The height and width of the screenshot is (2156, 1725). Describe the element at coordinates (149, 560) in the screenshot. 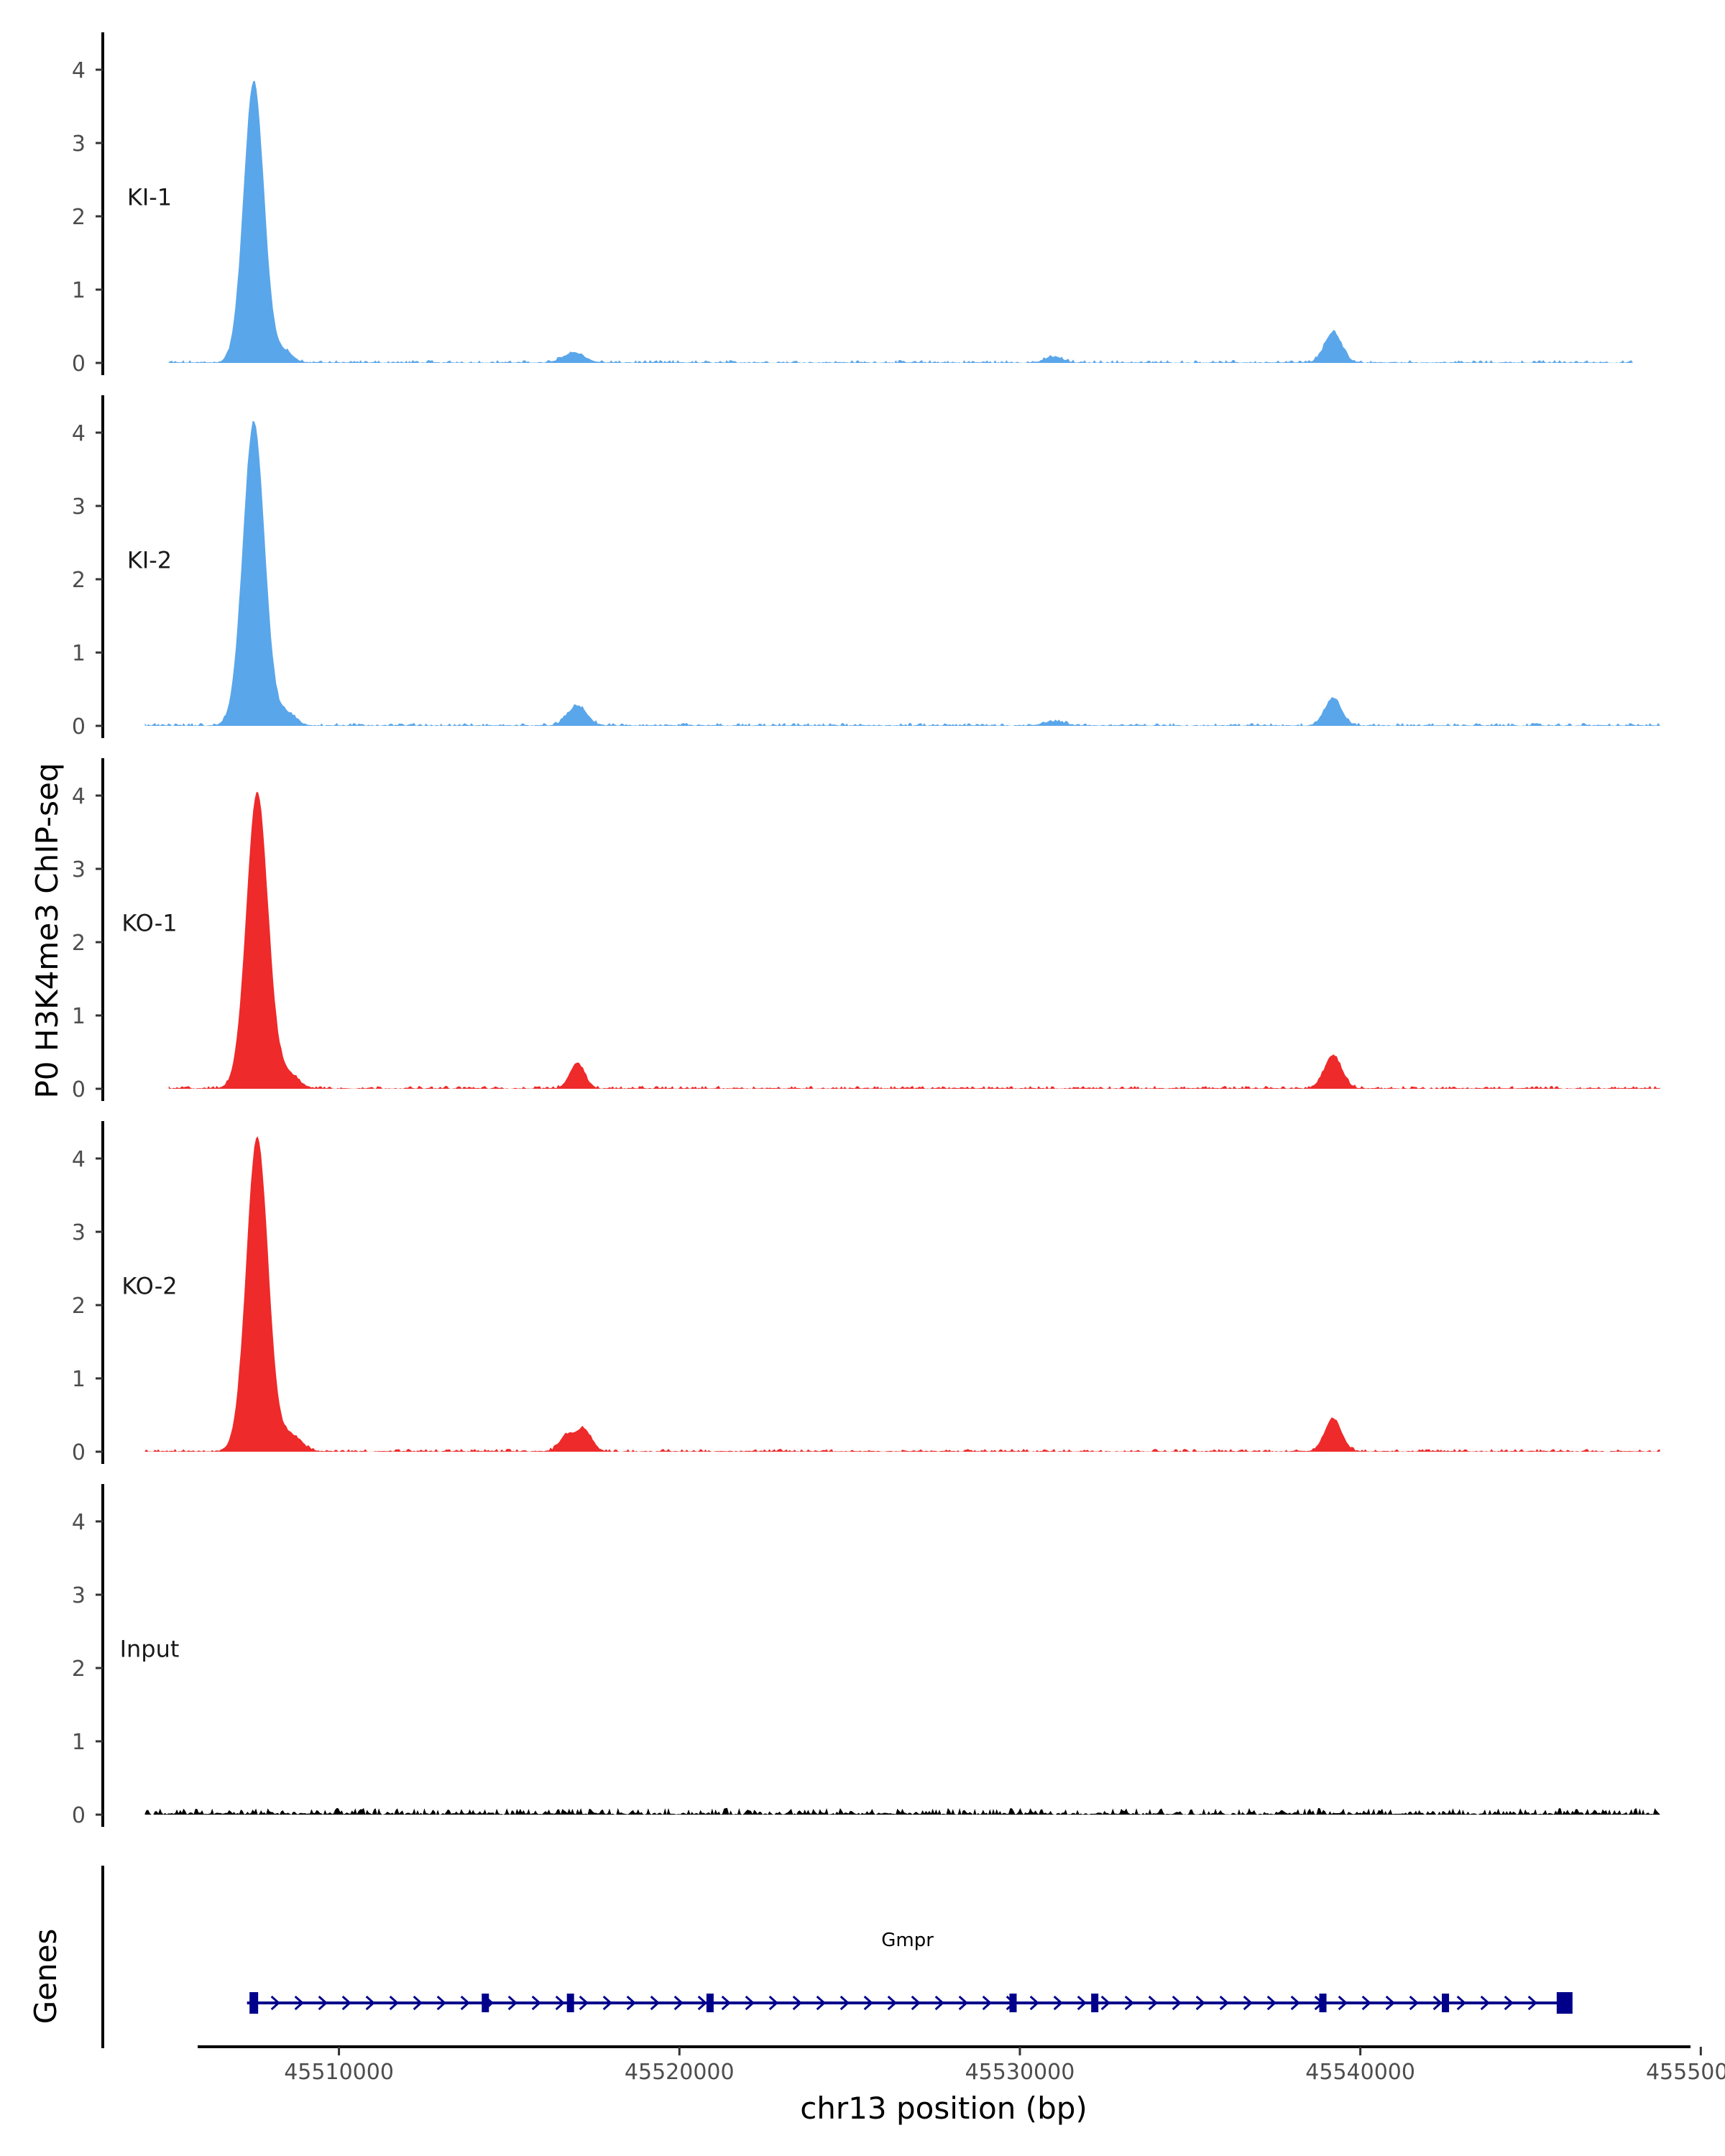

I see `track-label: KI-2` at that location.